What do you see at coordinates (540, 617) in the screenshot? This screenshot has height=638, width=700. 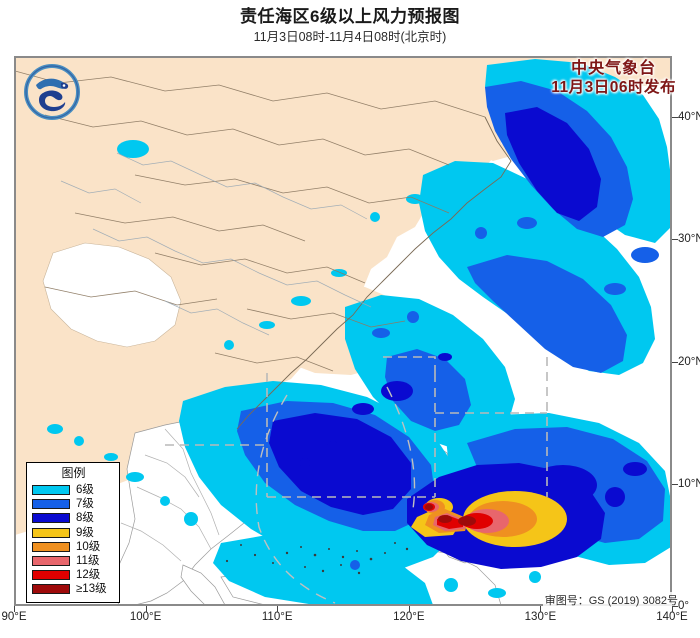 I see `x-axis-tick: 130°E` at bounding box center [540, 617].